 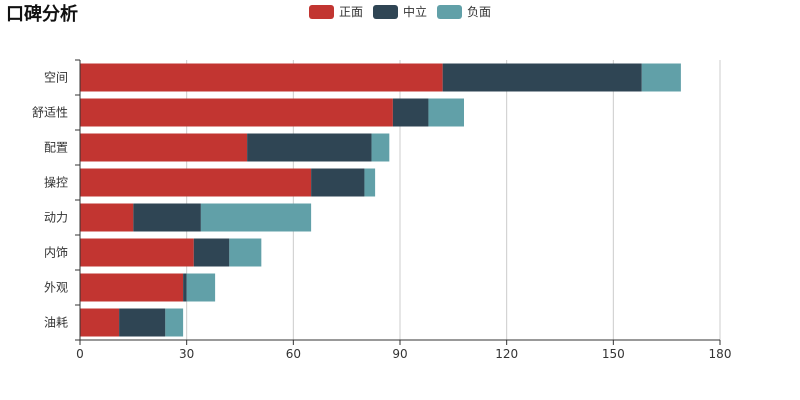 What do you see at coordinates (336, 12) in the screenshot?
I see `legend-item-positive: 正面` at bounding box center [336, 12].